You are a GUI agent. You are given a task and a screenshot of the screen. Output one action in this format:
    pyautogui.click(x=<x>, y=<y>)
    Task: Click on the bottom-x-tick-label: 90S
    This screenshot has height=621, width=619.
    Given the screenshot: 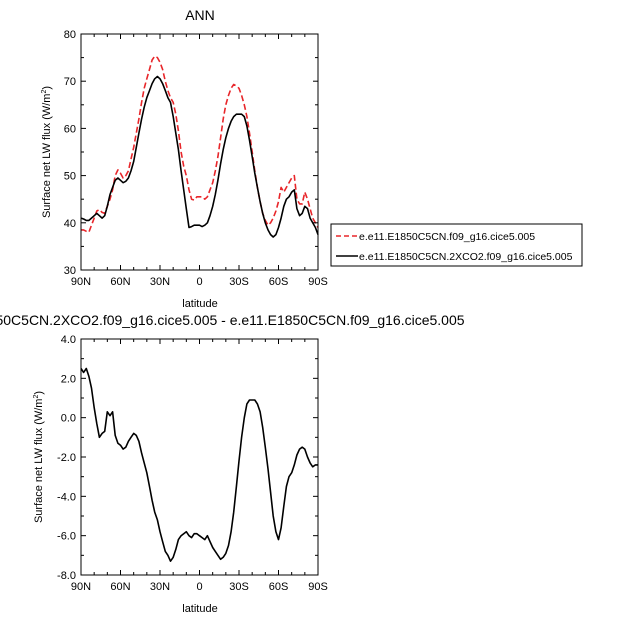 What is the action you would take?
    pyautogui.click(x=318, y=587)
    